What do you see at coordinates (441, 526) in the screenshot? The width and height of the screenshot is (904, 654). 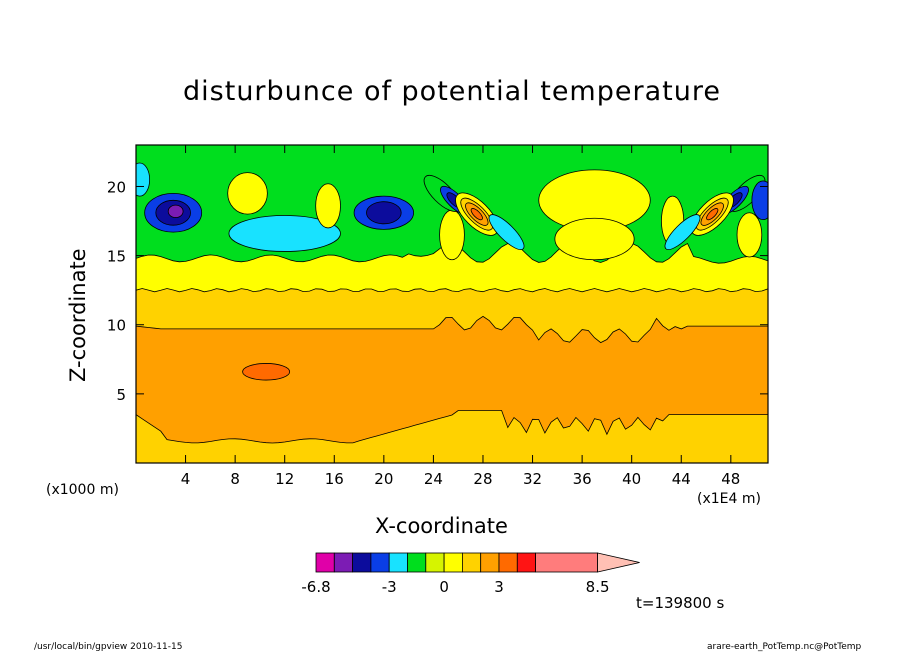 I see `x-axis-label: X-coordinate` at bounding box center [441, 526].